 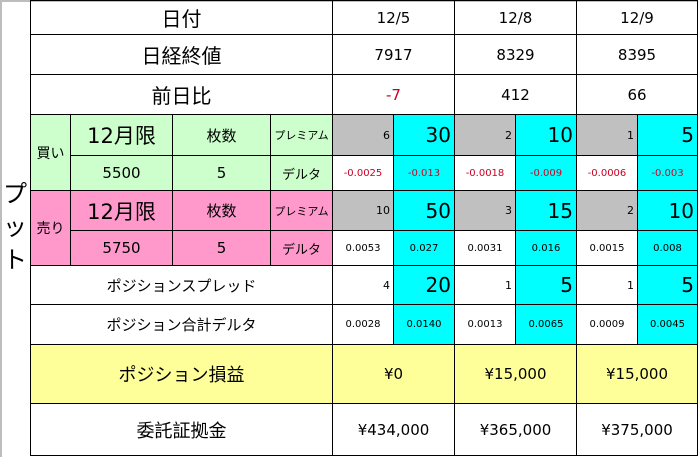 I want to click on buy-premium-label: プレミアム, so click(x=301, y=135).